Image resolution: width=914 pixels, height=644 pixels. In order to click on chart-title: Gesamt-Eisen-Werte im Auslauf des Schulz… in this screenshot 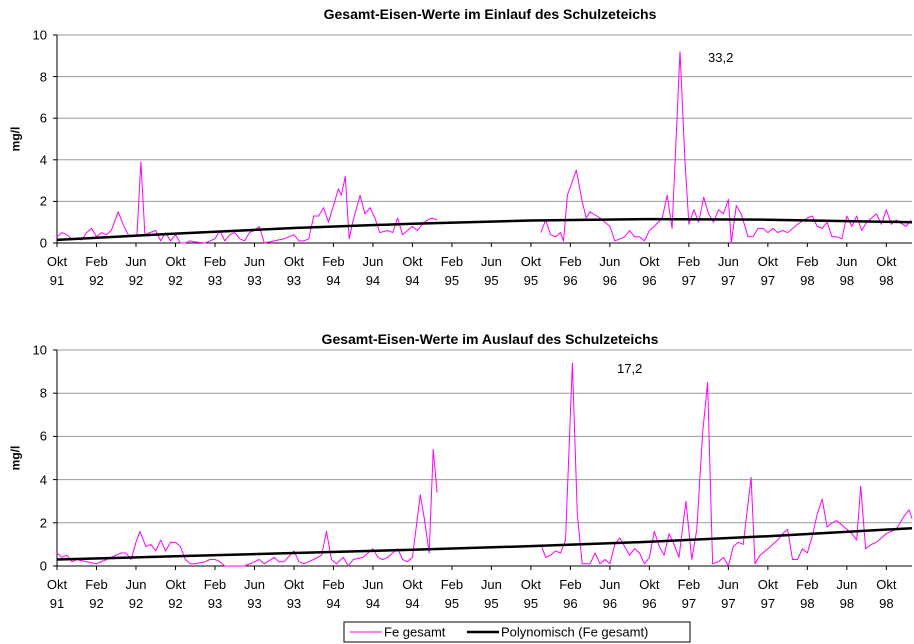, I will do `click(490, 339)`.